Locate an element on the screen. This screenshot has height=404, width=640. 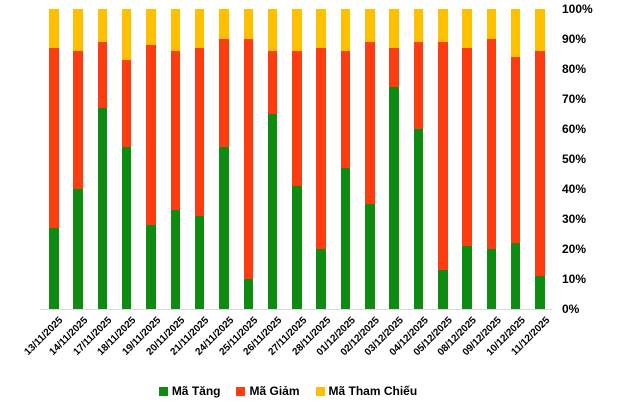
x-axis-tick-label: 28/11/2025 is located at coordinates (312, 336).